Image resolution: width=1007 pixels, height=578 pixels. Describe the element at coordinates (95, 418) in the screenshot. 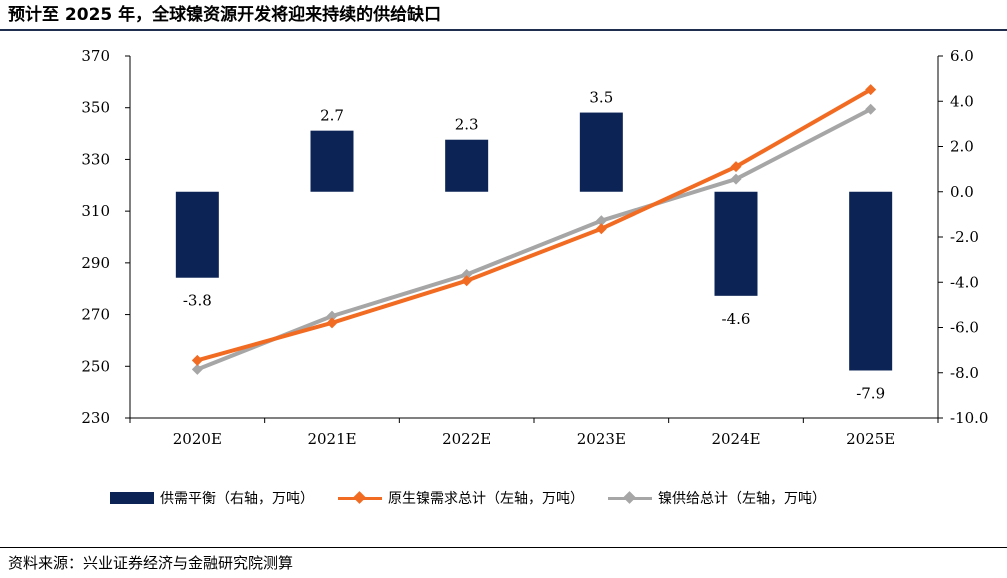

I see `left-tick-label: 230` at that location.